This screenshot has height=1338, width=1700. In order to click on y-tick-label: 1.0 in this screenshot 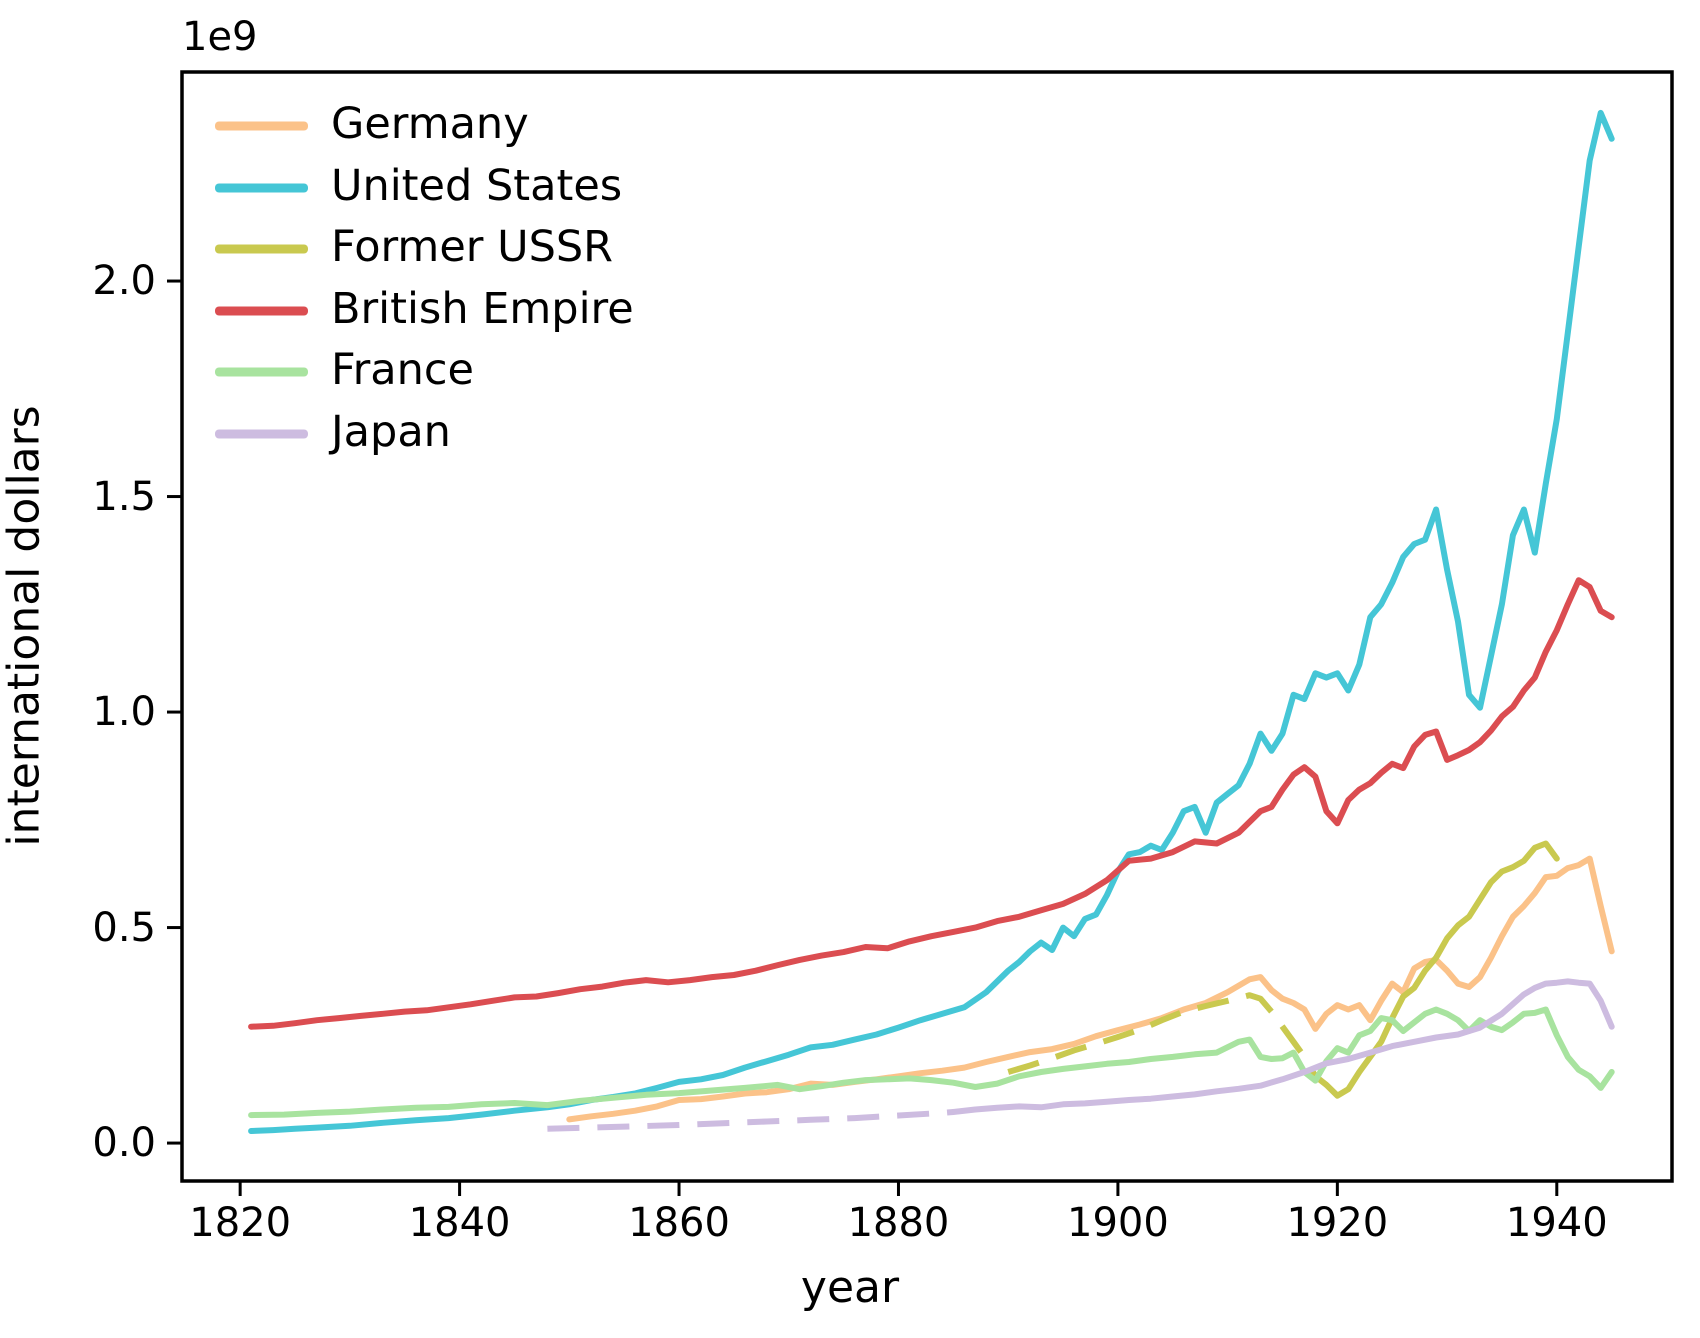, I will do `click(124, 712)`.